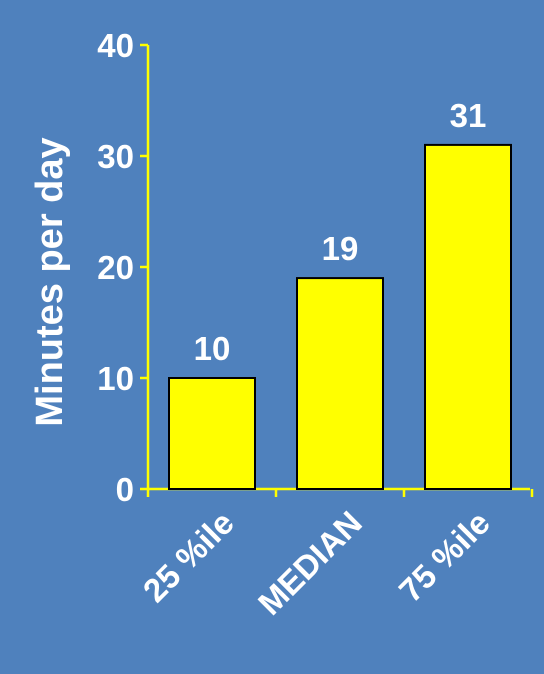 Image resolution: width=544 pixels, height=674 pixels. What do you see at coordinates (115, 267) in the screenshot?
I see `y-tick-label: 20` at bounding box center [115, 267].